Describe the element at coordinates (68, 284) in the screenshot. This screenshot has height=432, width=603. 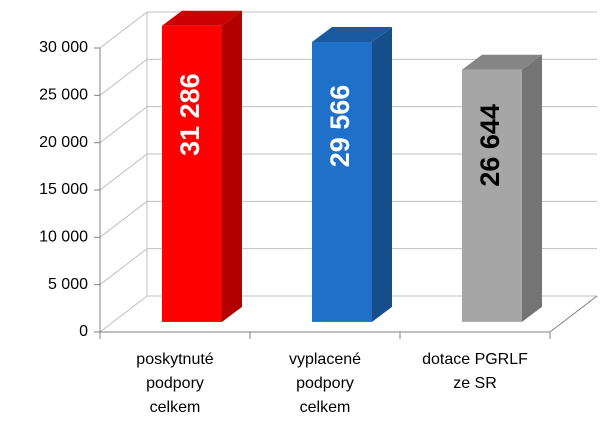
I see `y-tick-label: 5 000` at that location.